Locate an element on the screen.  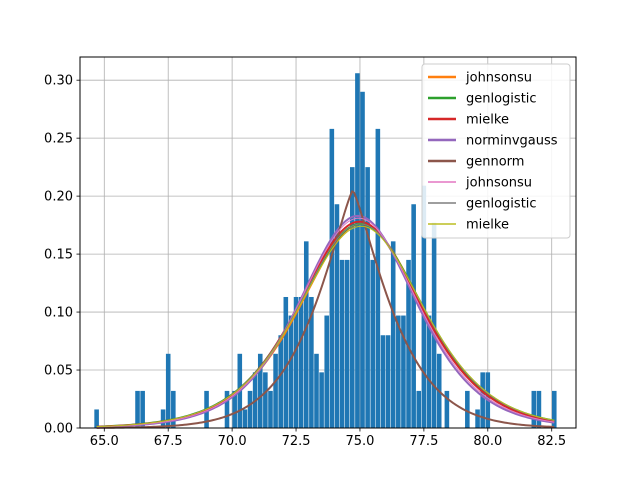
x-tick-label: 70.0 is located at coordinates (232, 441).